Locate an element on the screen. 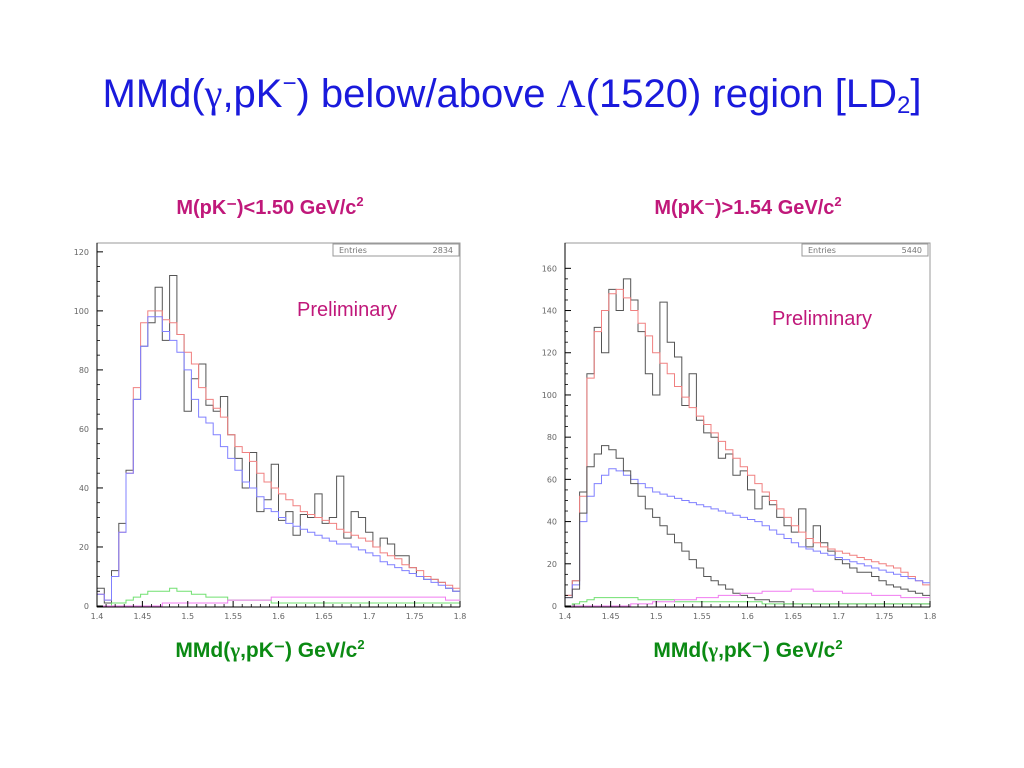 The image size is (1024, 768). left-preliminary-label: Preliminary is located at coordinates (347, 310).